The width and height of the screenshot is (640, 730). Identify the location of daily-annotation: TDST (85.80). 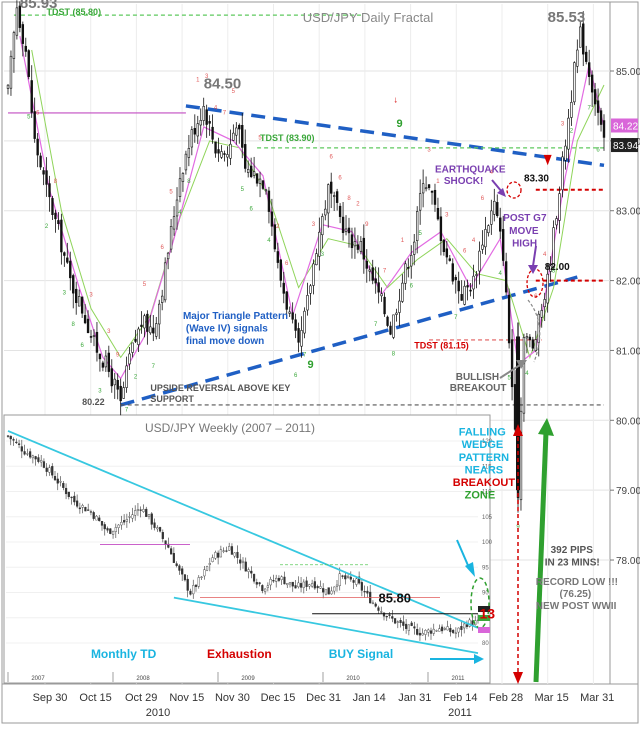
(74, 12).